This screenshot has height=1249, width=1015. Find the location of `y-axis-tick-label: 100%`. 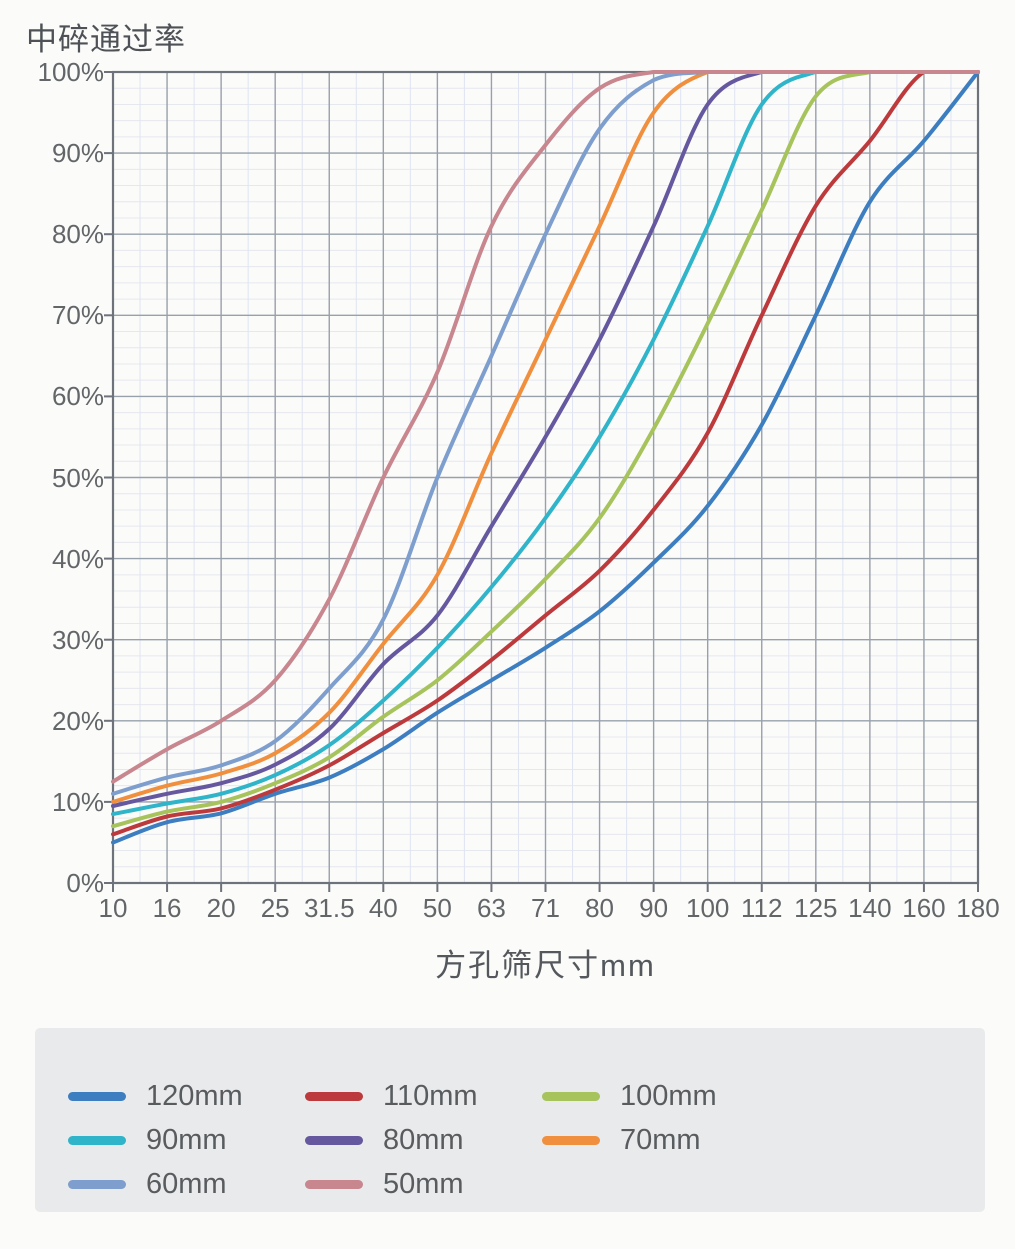

y-axis-tick-label: 100% is located at coordinates (71, 72).